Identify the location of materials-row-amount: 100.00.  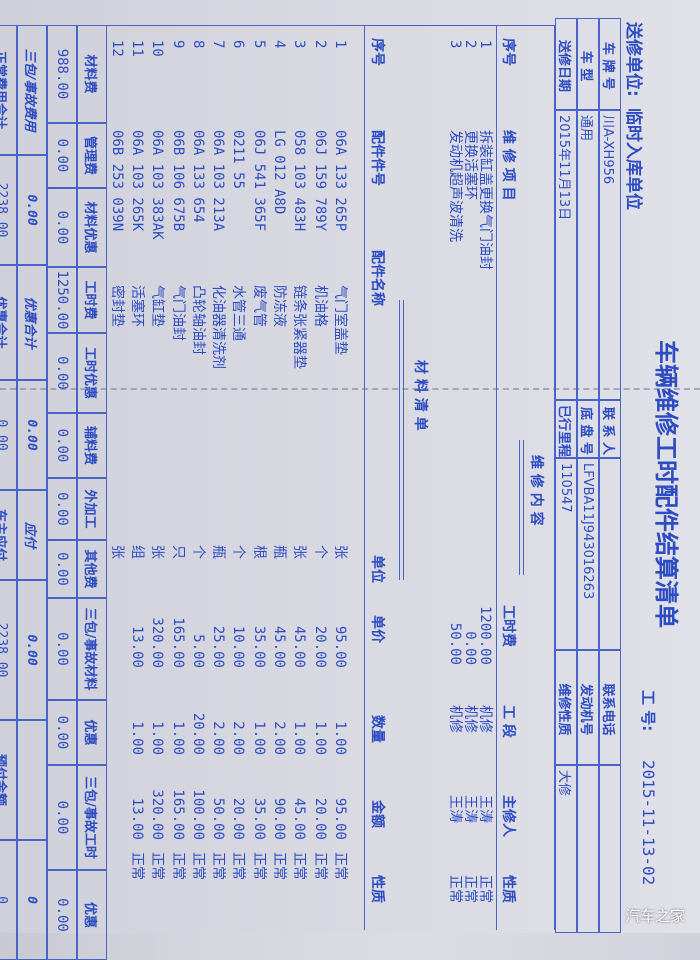
(197, 814).